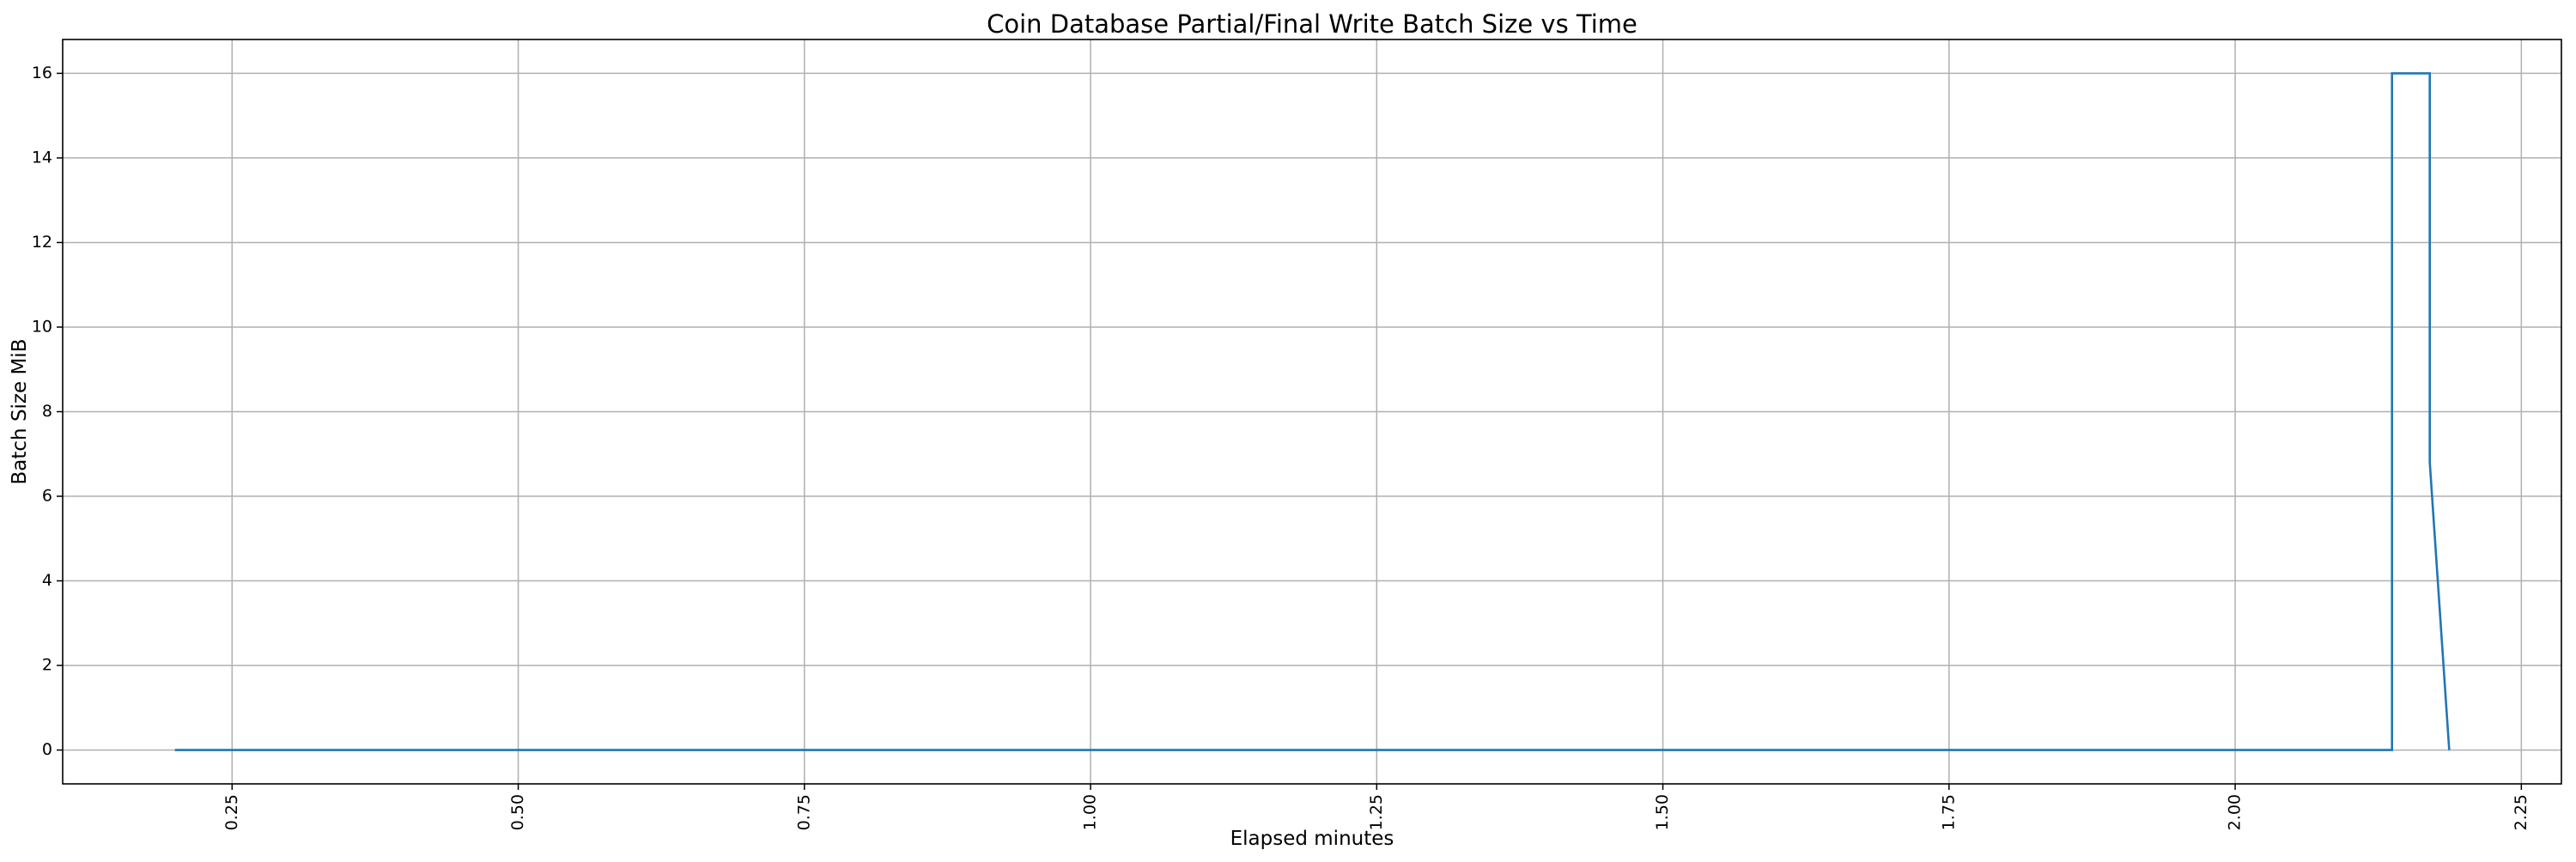 The height and width of the screenshot is (862, 2576). I want to click on y-tick-label: 6, so click(47, 496).